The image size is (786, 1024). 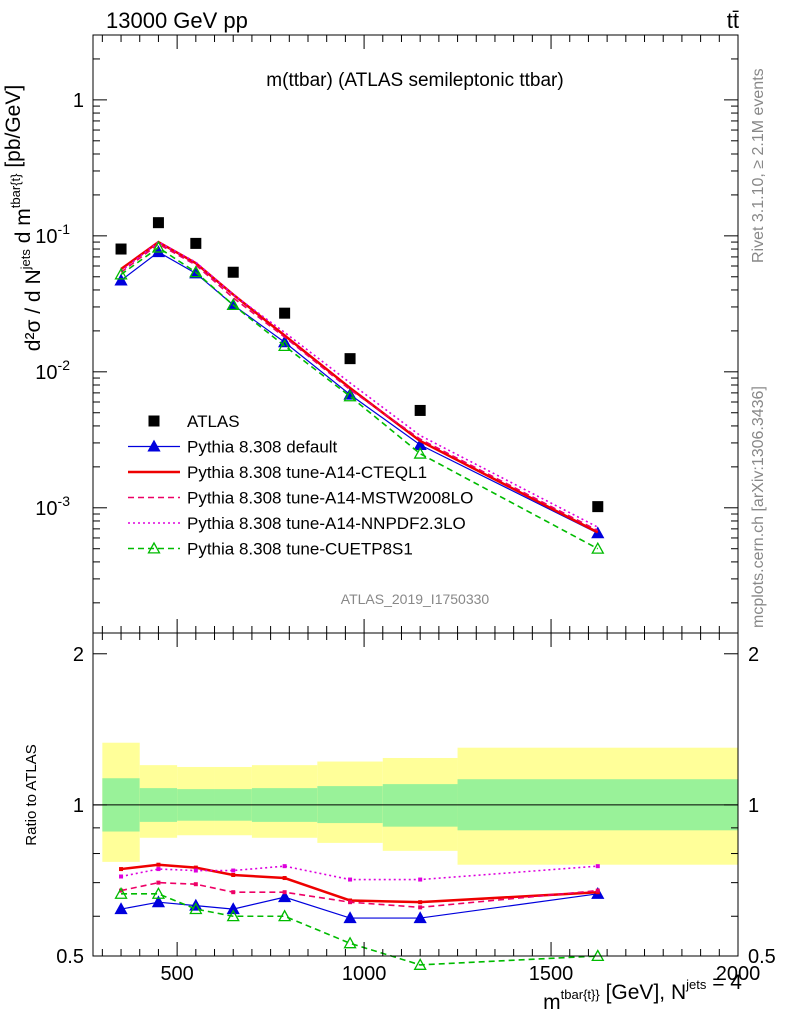 What do you see at coordinates (176, 974) in the screenshot?
I see `x-tick-label: 500` at bounding box center [176, 974].